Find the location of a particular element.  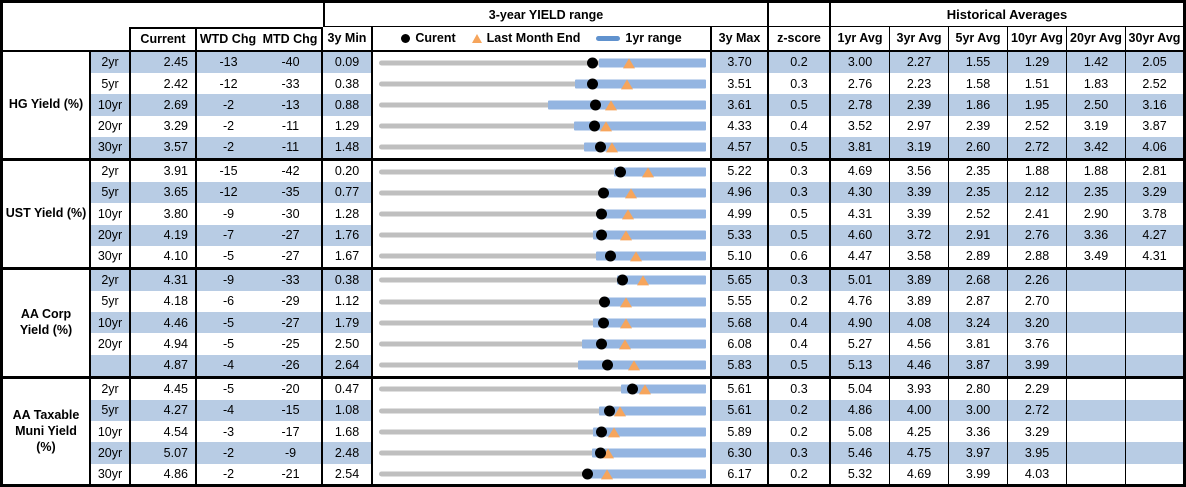

cell-avg-1yr-avg: 3.81 is located at coordinates (860, 147).